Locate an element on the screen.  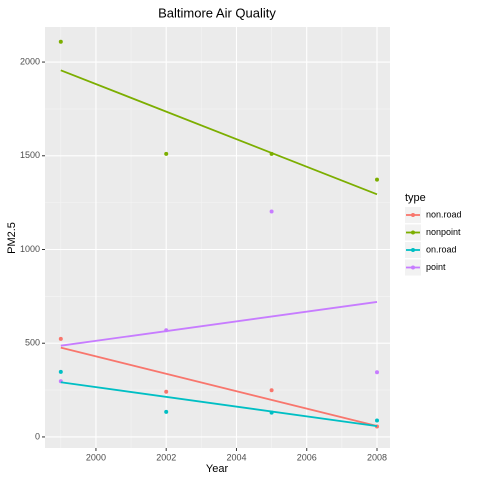
y-tick-label: 1000 is located at coordinates (30, 249).